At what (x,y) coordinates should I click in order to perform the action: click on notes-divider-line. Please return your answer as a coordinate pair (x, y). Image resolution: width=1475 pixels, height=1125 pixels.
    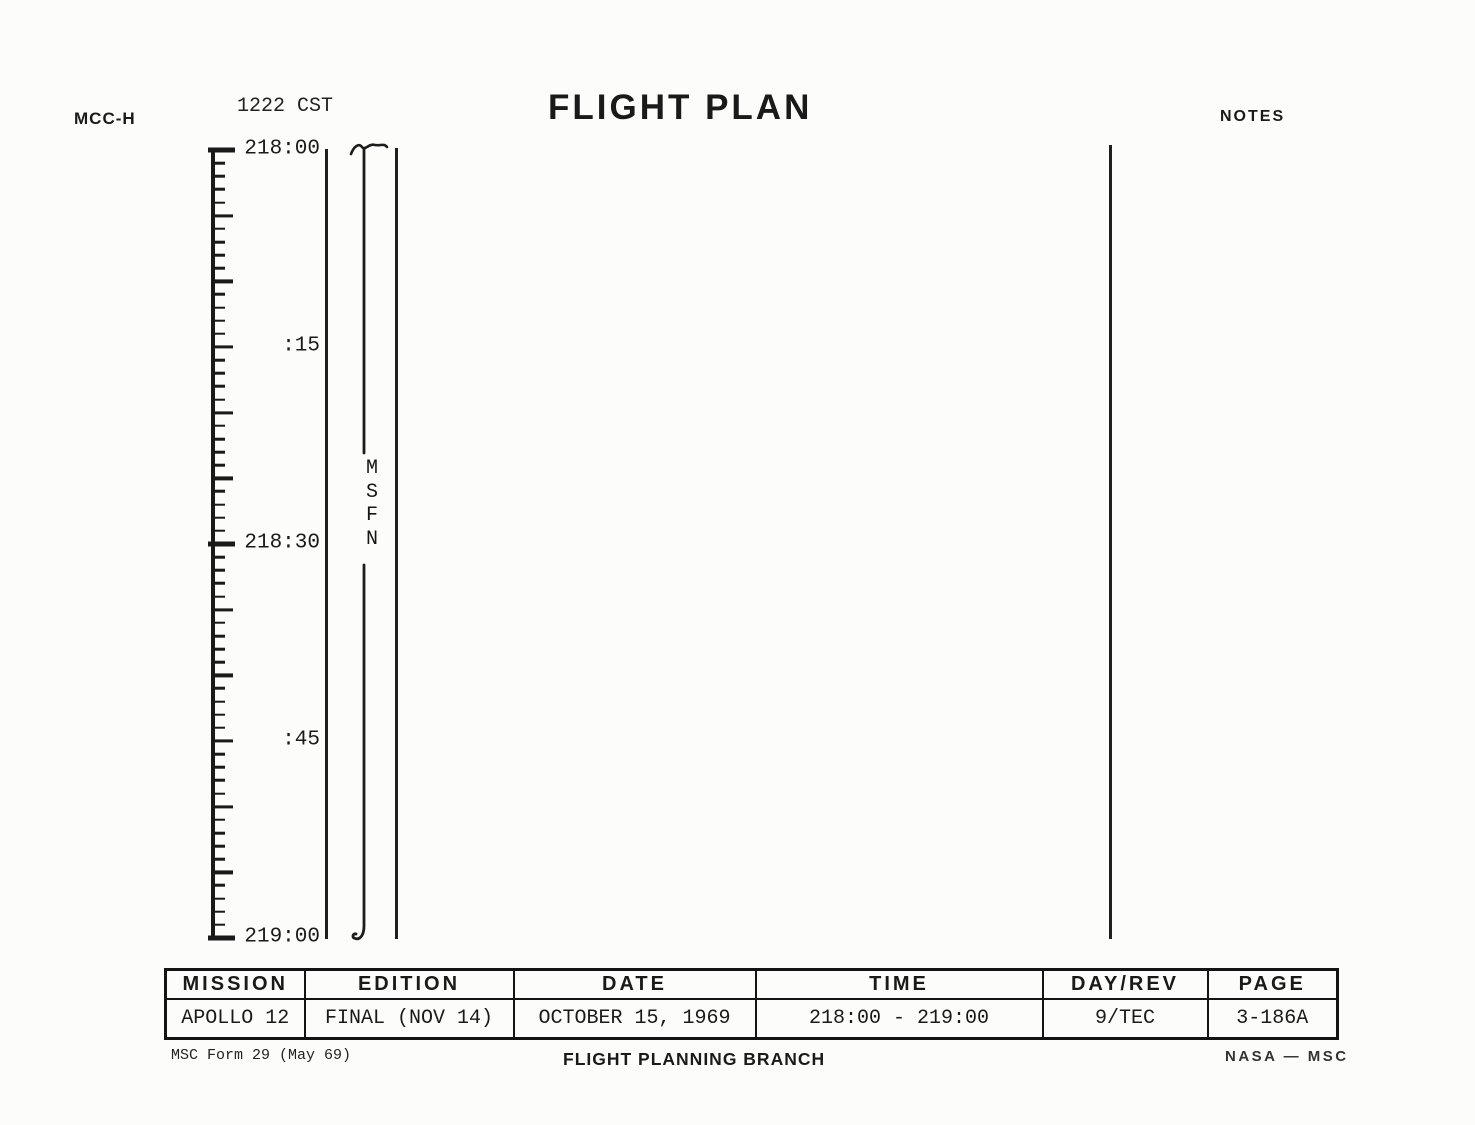
    Looking at the image, I should click on (1110, 542).